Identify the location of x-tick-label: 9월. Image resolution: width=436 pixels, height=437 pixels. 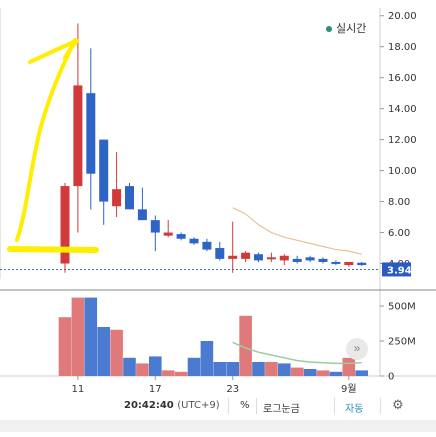
(349, 389).